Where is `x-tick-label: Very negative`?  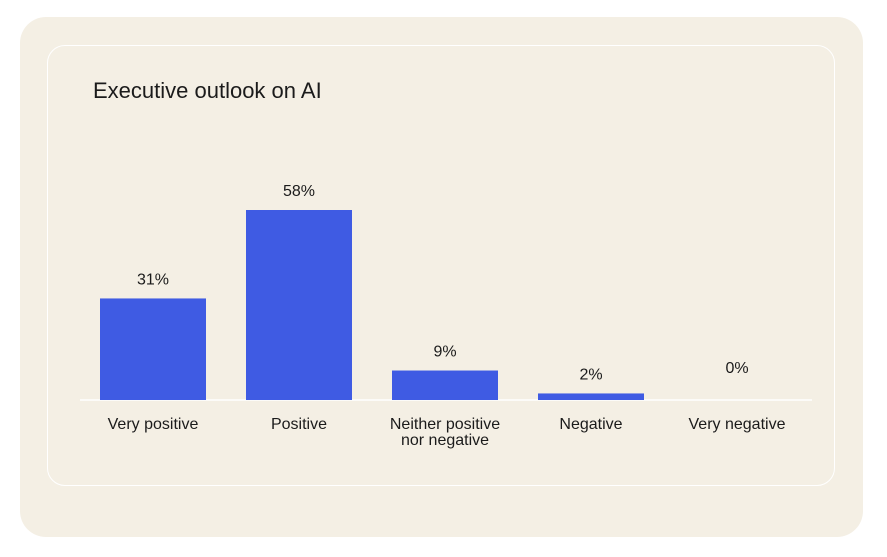 x-tick-label: Very negative is located at coordinates (737, 424).